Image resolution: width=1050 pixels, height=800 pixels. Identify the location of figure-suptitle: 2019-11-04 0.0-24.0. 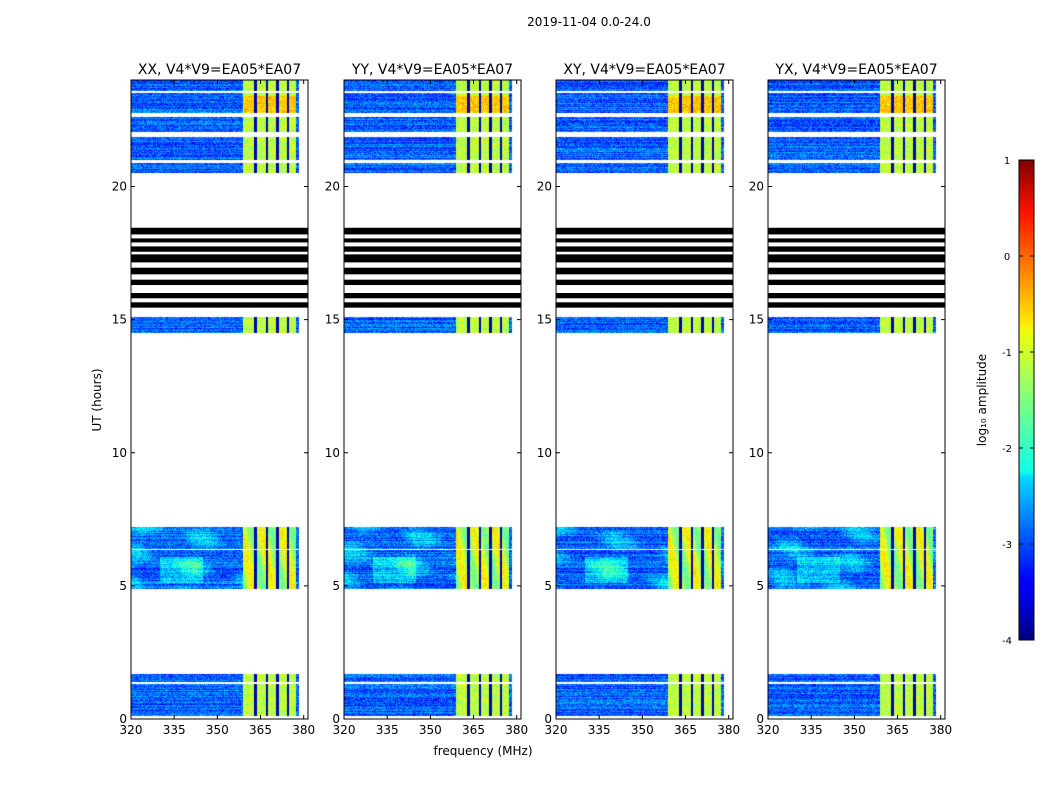
(589, 22).